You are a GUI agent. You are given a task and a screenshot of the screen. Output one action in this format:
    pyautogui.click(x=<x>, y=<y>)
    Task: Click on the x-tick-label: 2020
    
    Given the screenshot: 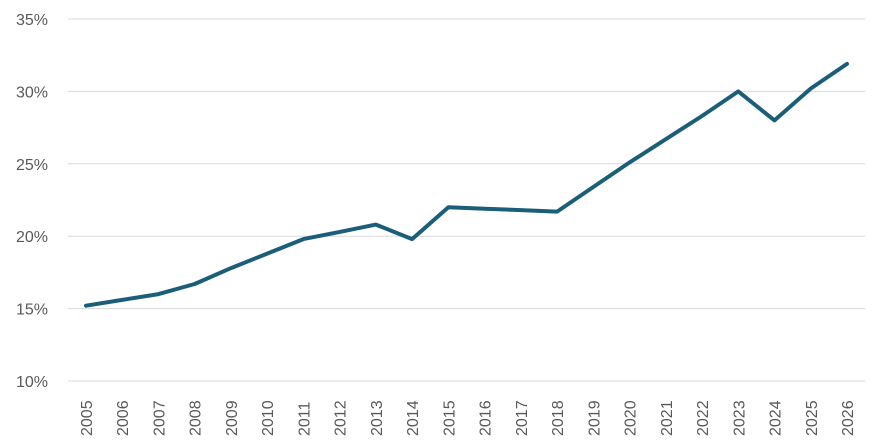 What is the action you would take?
    pyautogui.click(x=631, y=418)
    